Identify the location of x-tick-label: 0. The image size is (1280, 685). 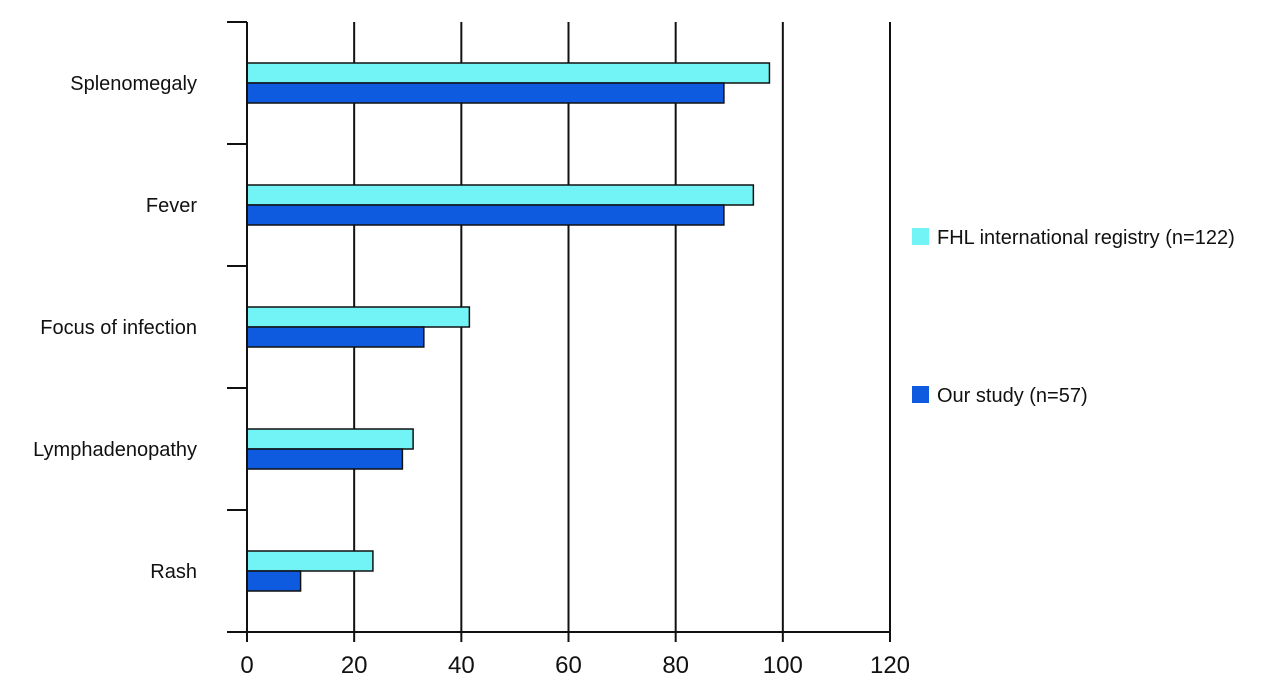
(246, 665).